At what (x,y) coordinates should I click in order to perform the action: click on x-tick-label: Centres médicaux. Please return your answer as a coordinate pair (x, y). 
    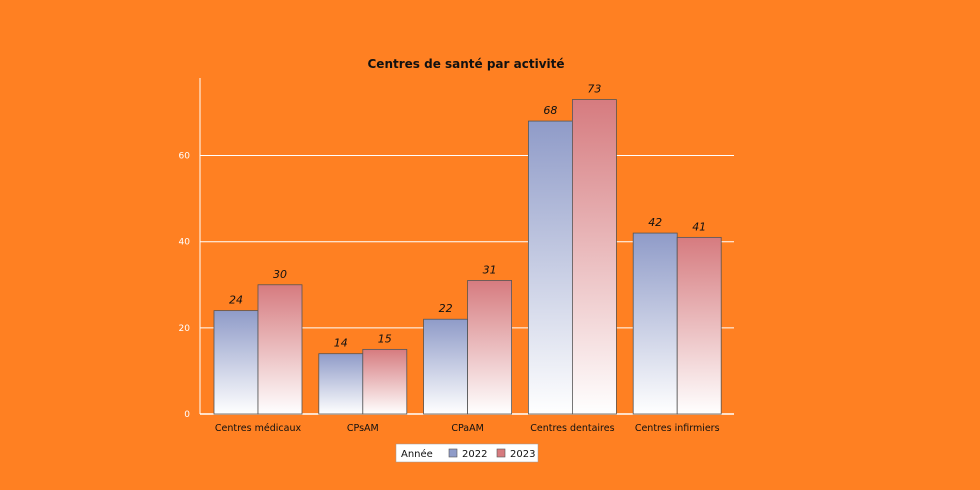
    Looking at the image, I should click on (258, 428).